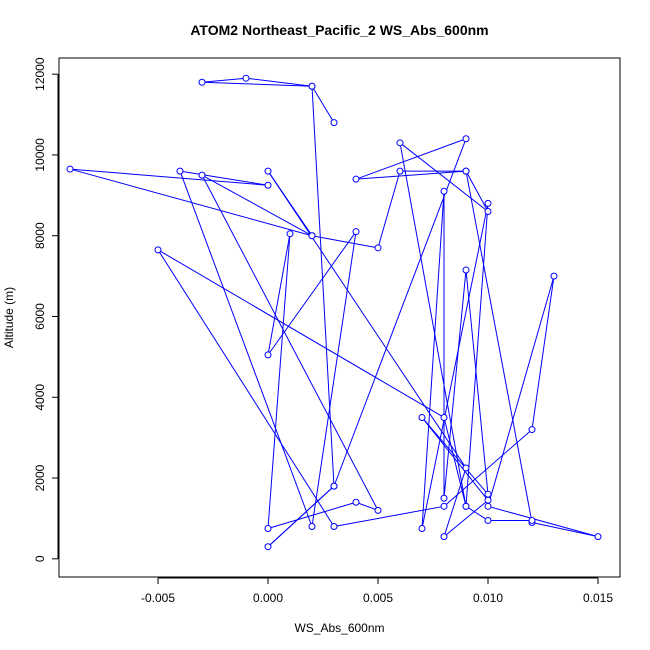 This screenshot has width=650, height=650. I want to click on y-tick-label: 10000, so click(40, 155).